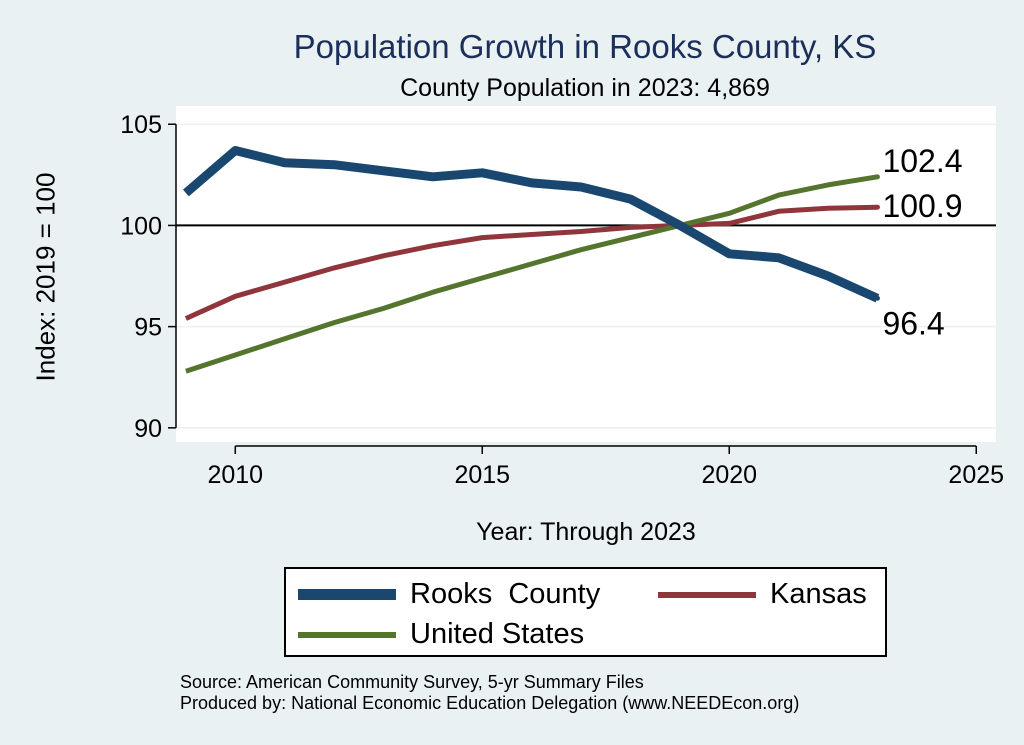  What do you see at coordinates (505, 594) in the screenshot?
I see `legend-label-rooks-county: Rooks County` at bounding box center [505, 594].